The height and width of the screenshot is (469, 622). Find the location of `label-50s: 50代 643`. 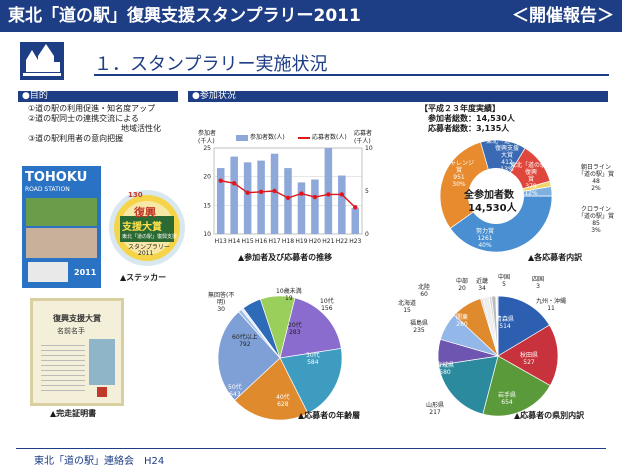

label-50s: 50代 643 is located at coordinates (235, 391).